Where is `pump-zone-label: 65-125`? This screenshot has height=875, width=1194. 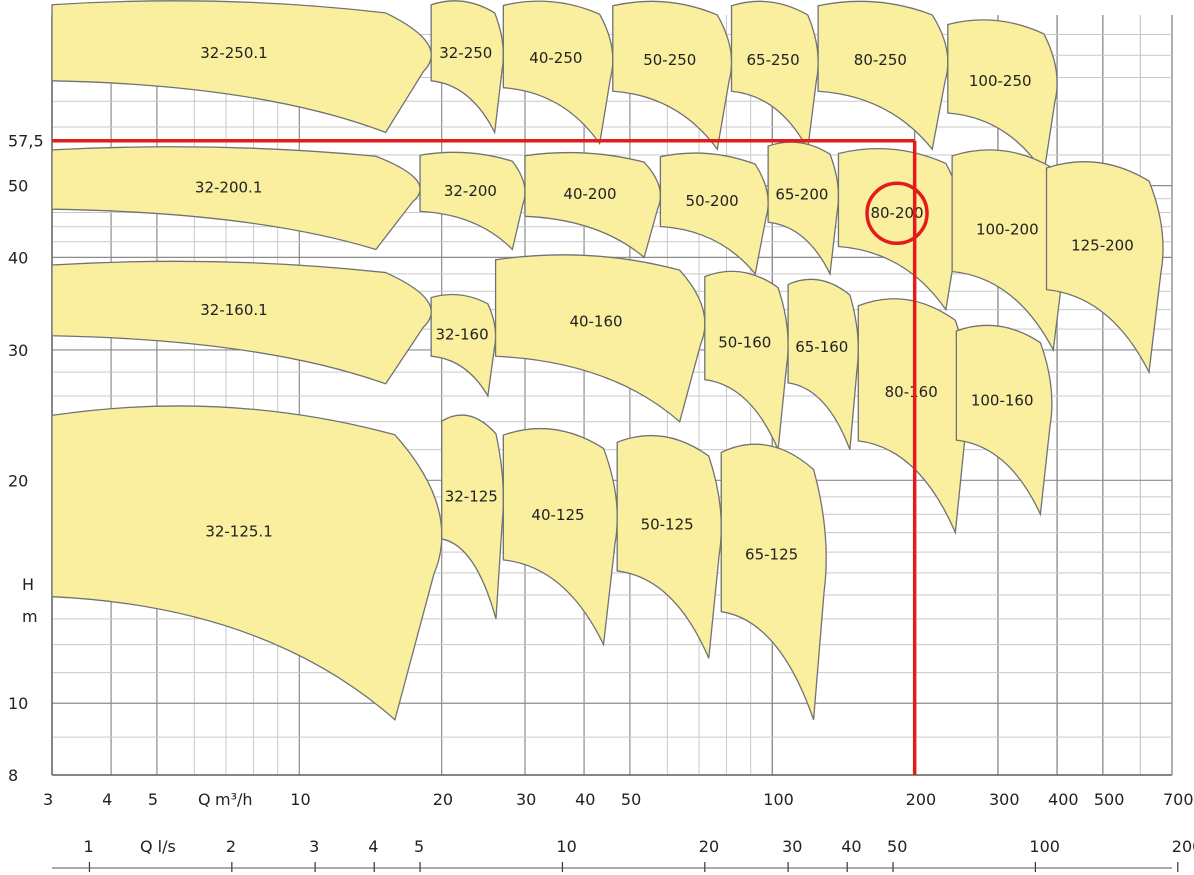 pump-zone-label: 65-125 is located at coordinates (771, 554).